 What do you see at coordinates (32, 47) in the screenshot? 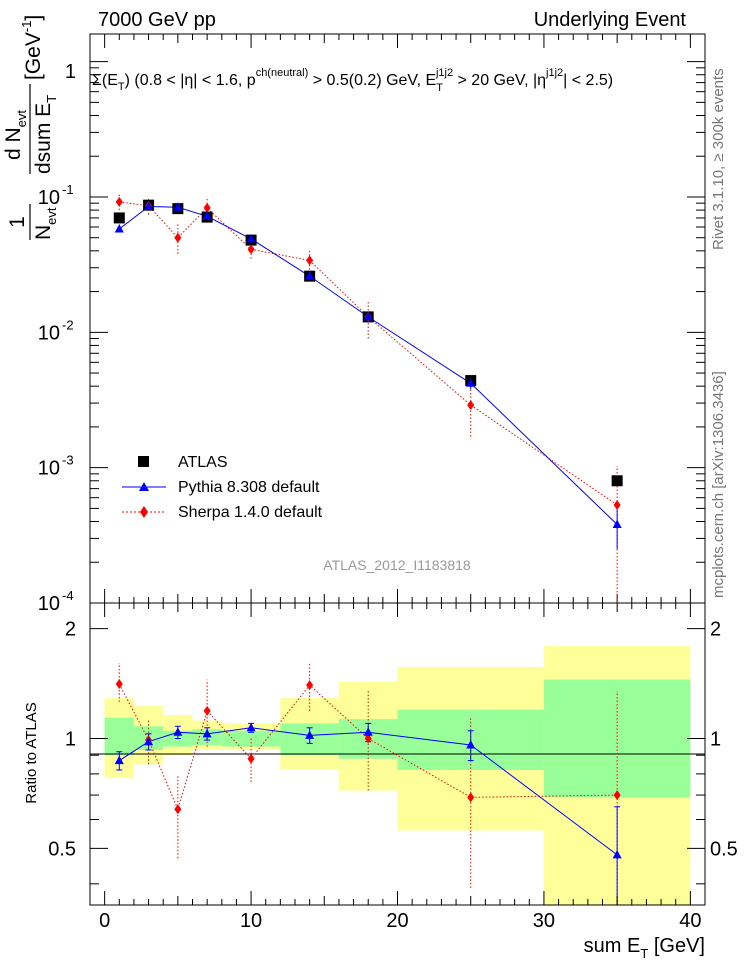
I see `ylabel-unit: [GeV-1]` at bounding box center [32, 47].